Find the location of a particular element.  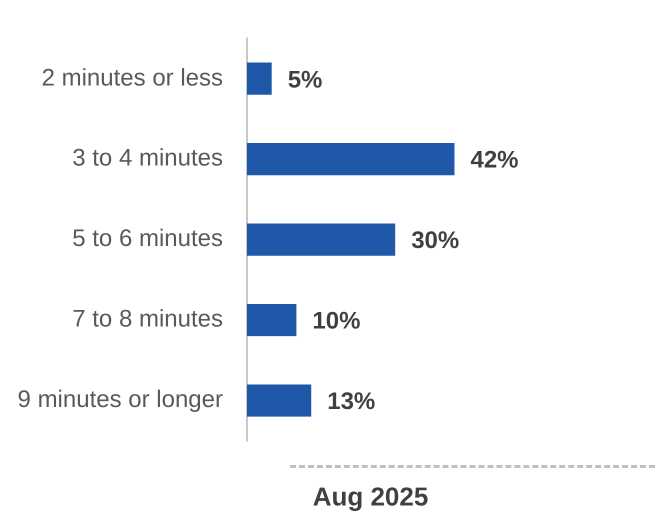

y-tick-label: 7 to 8 minutes is located at coordinates (147, 319).